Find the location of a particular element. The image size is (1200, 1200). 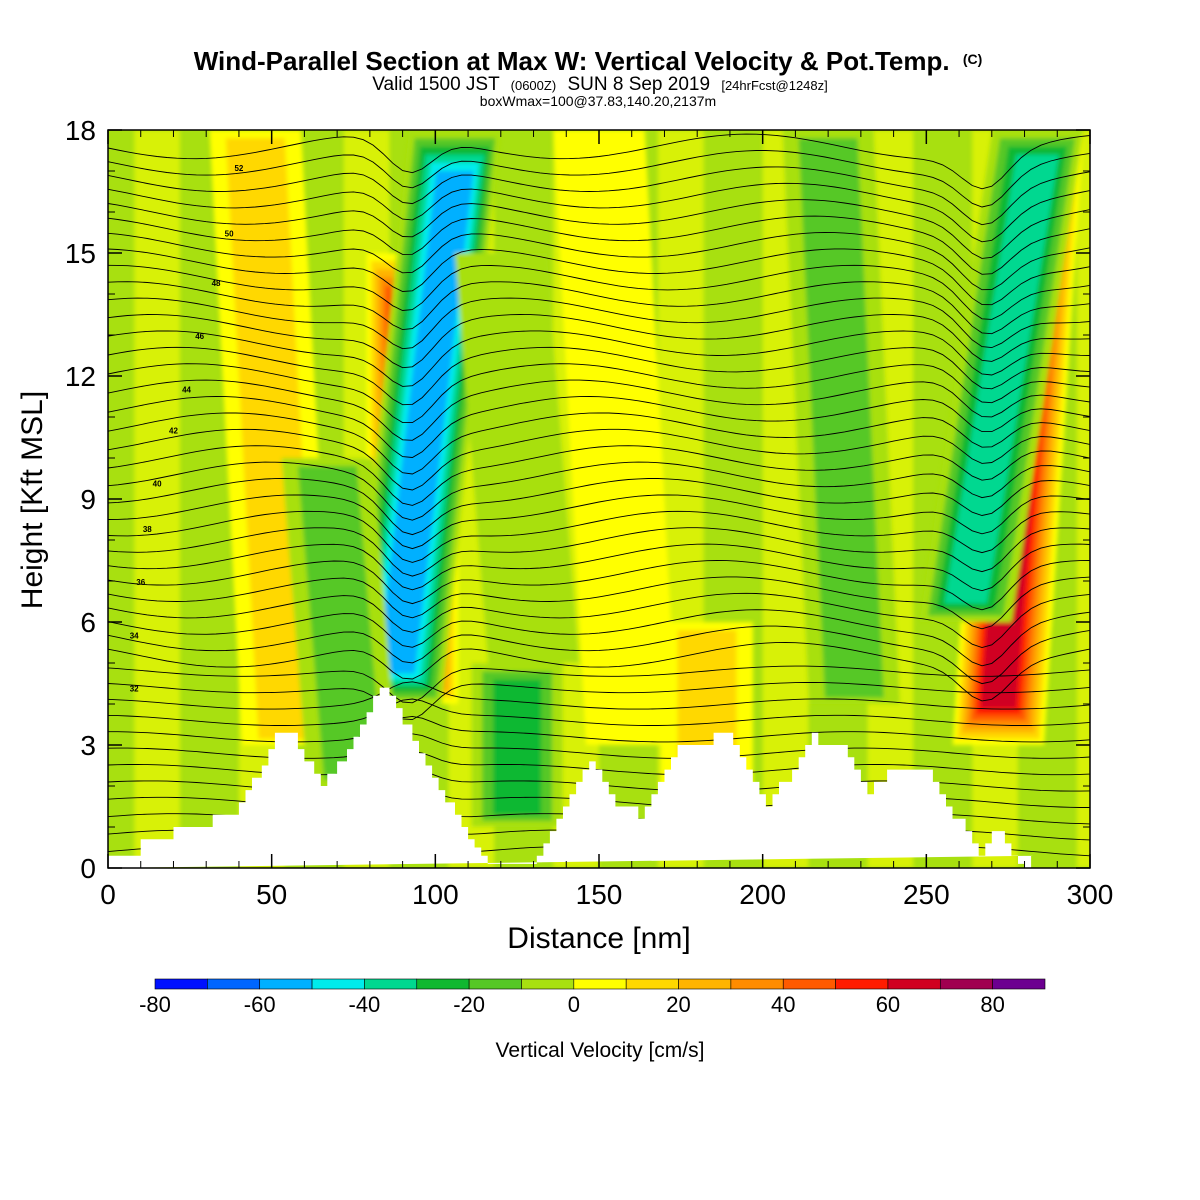

x-tick-label: 150 is located at coordinates (599, 894).